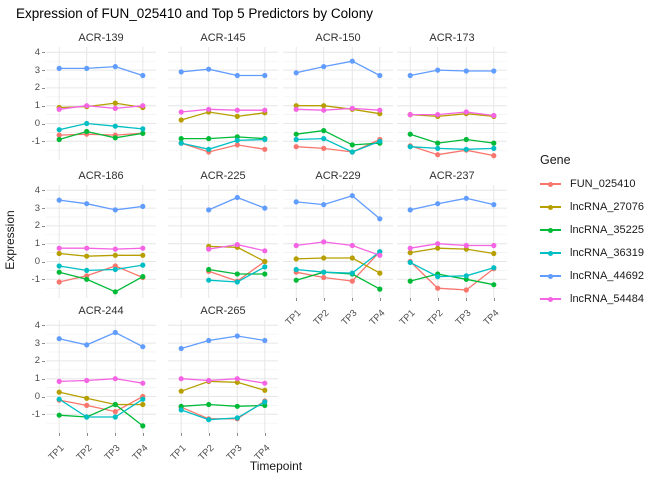 This screenshot has width=672, height=480. I want to click on legend-item: lncRNA_35225, so click(592, 230).